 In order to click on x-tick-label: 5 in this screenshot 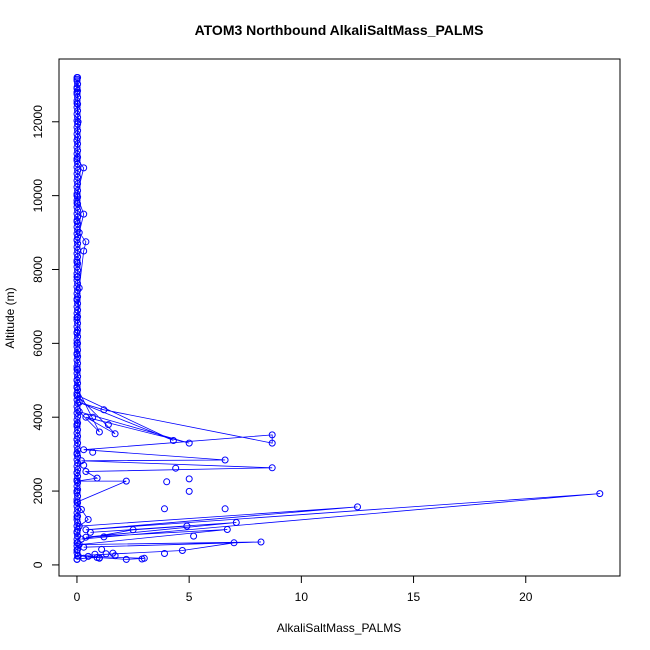, I will do `click(189, 597)`.